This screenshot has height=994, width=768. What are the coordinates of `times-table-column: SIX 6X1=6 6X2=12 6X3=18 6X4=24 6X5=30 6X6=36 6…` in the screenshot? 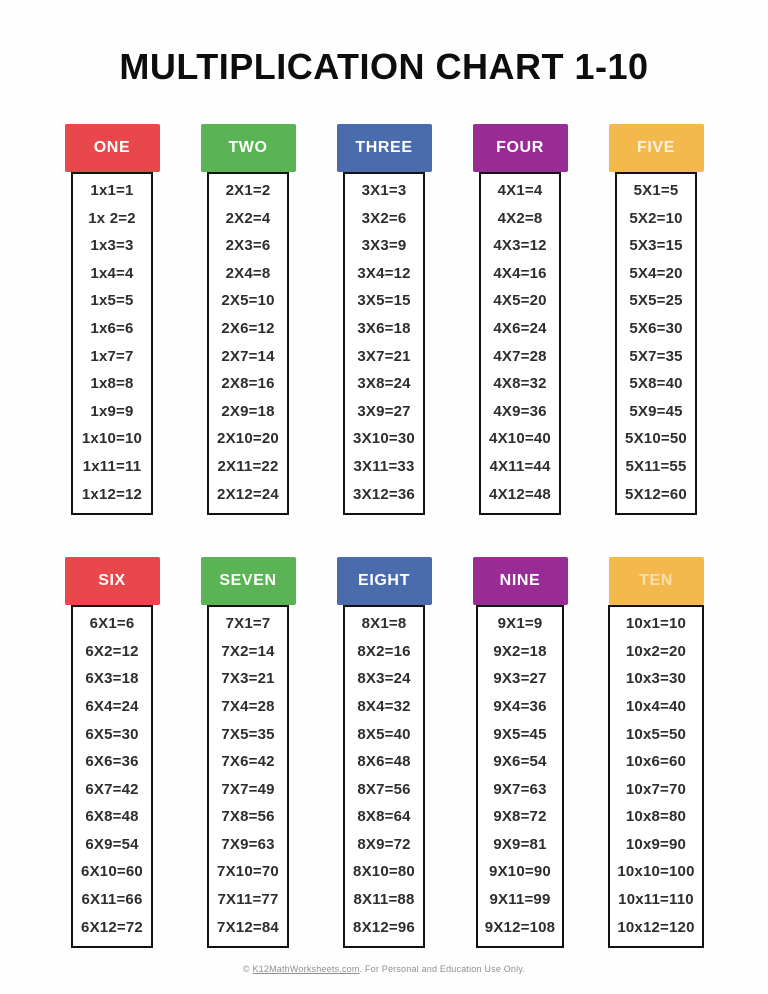 It's located at (112, 753).